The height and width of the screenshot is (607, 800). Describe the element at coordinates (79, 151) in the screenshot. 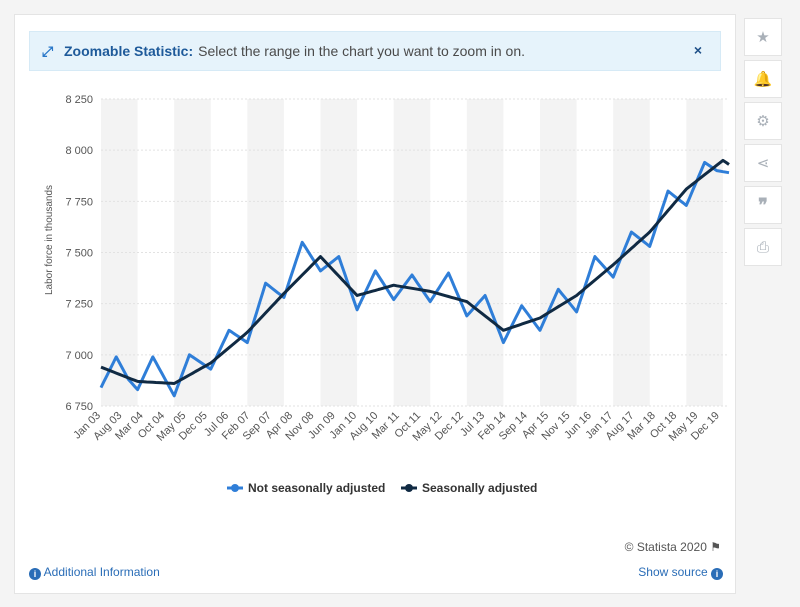

I see `y-tick-label: 8 000` at that location.